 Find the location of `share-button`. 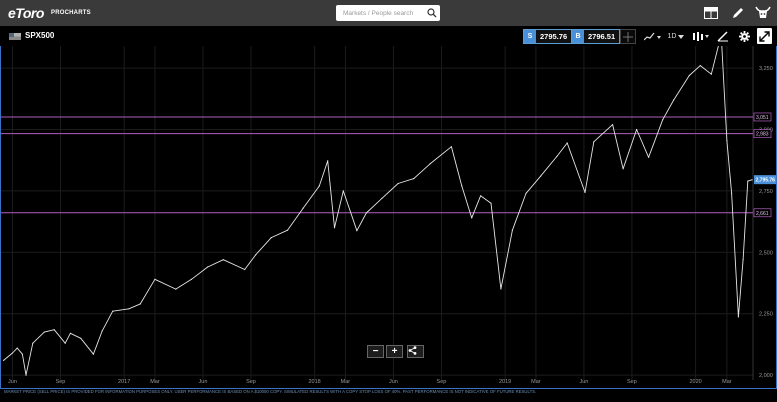

share-button is located at coordinates (415, 351).